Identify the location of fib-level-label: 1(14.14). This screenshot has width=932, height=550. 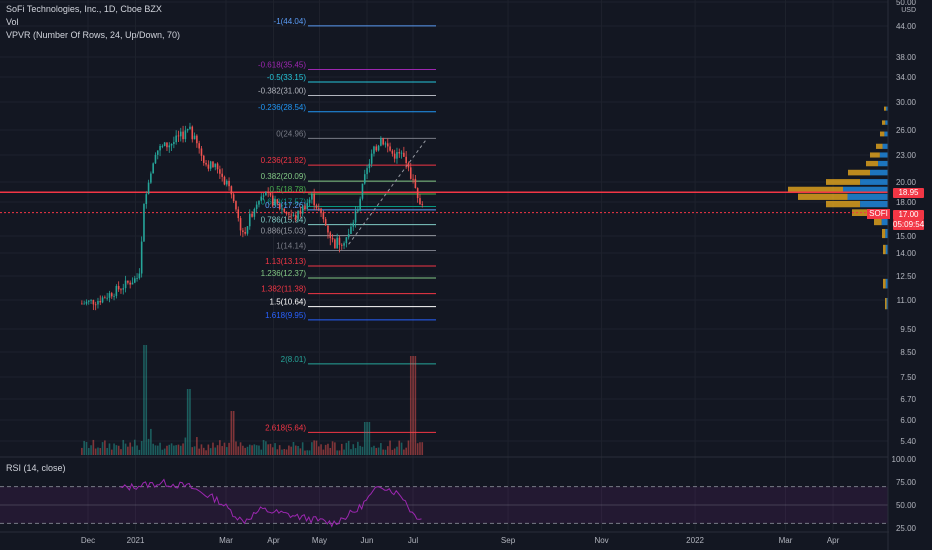
(291, 246).